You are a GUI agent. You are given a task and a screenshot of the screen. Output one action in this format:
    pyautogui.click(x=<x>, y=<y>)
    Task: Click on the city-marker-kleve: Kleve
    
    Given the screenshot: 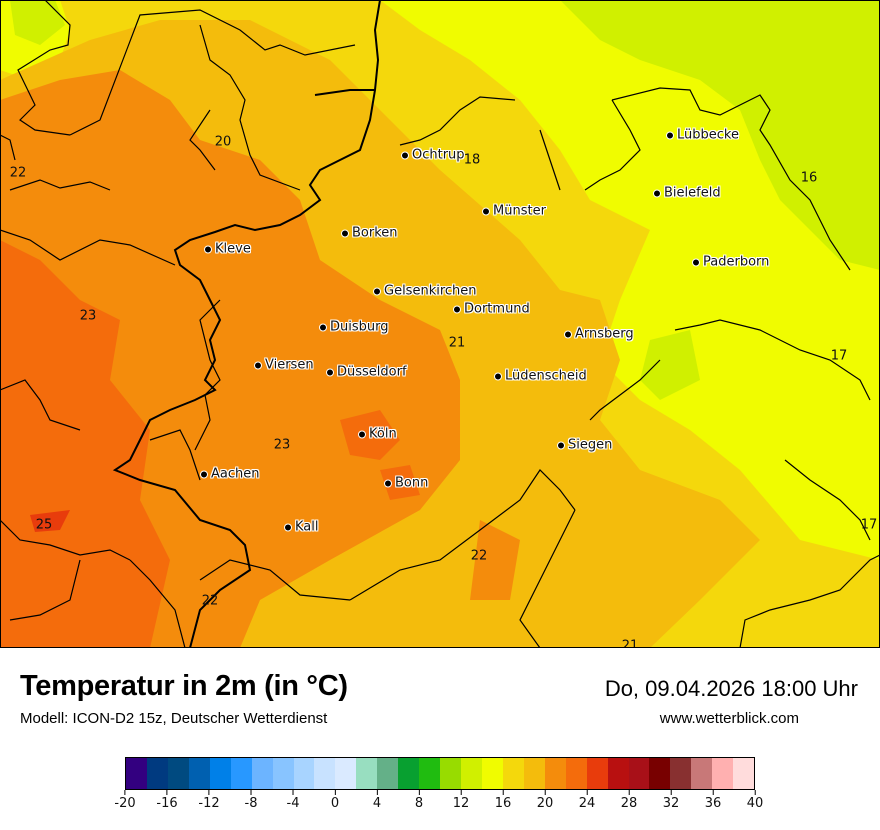 What is the action you would take?
    pyautogui.click(x=227, y=249)
    